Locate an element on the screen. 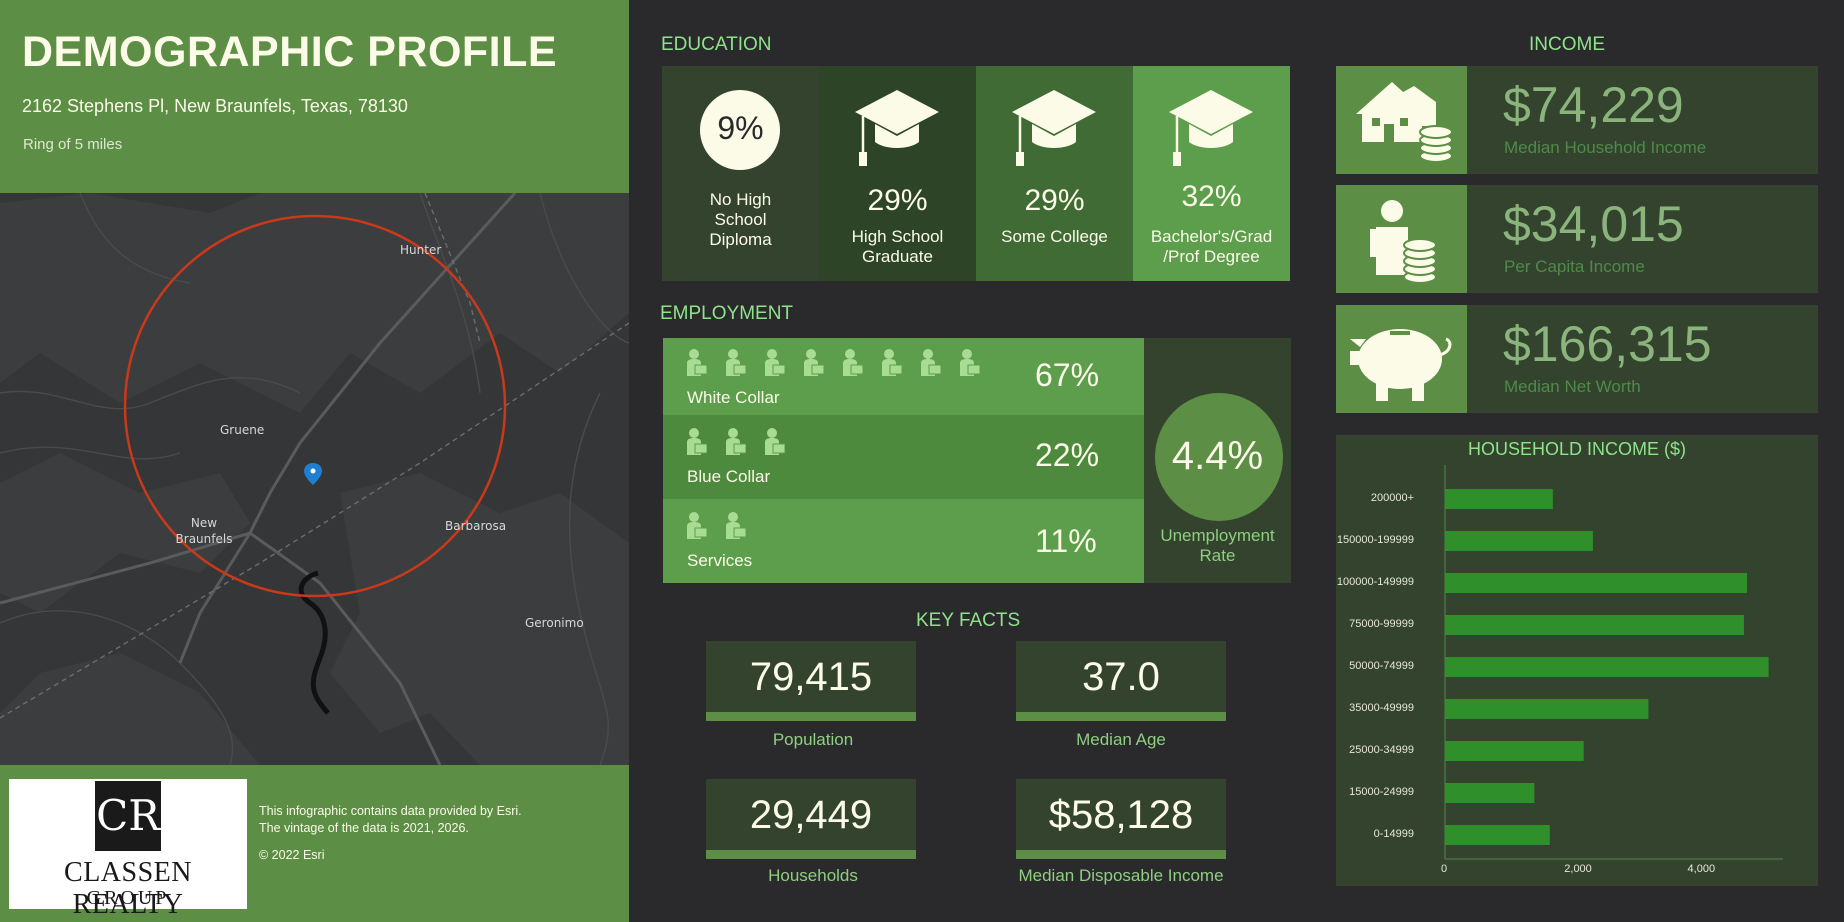 Image resolution: width=1844 pixels, height=922 pixels. income-label: Median Net Worth is located at coordinates (1572, 386).